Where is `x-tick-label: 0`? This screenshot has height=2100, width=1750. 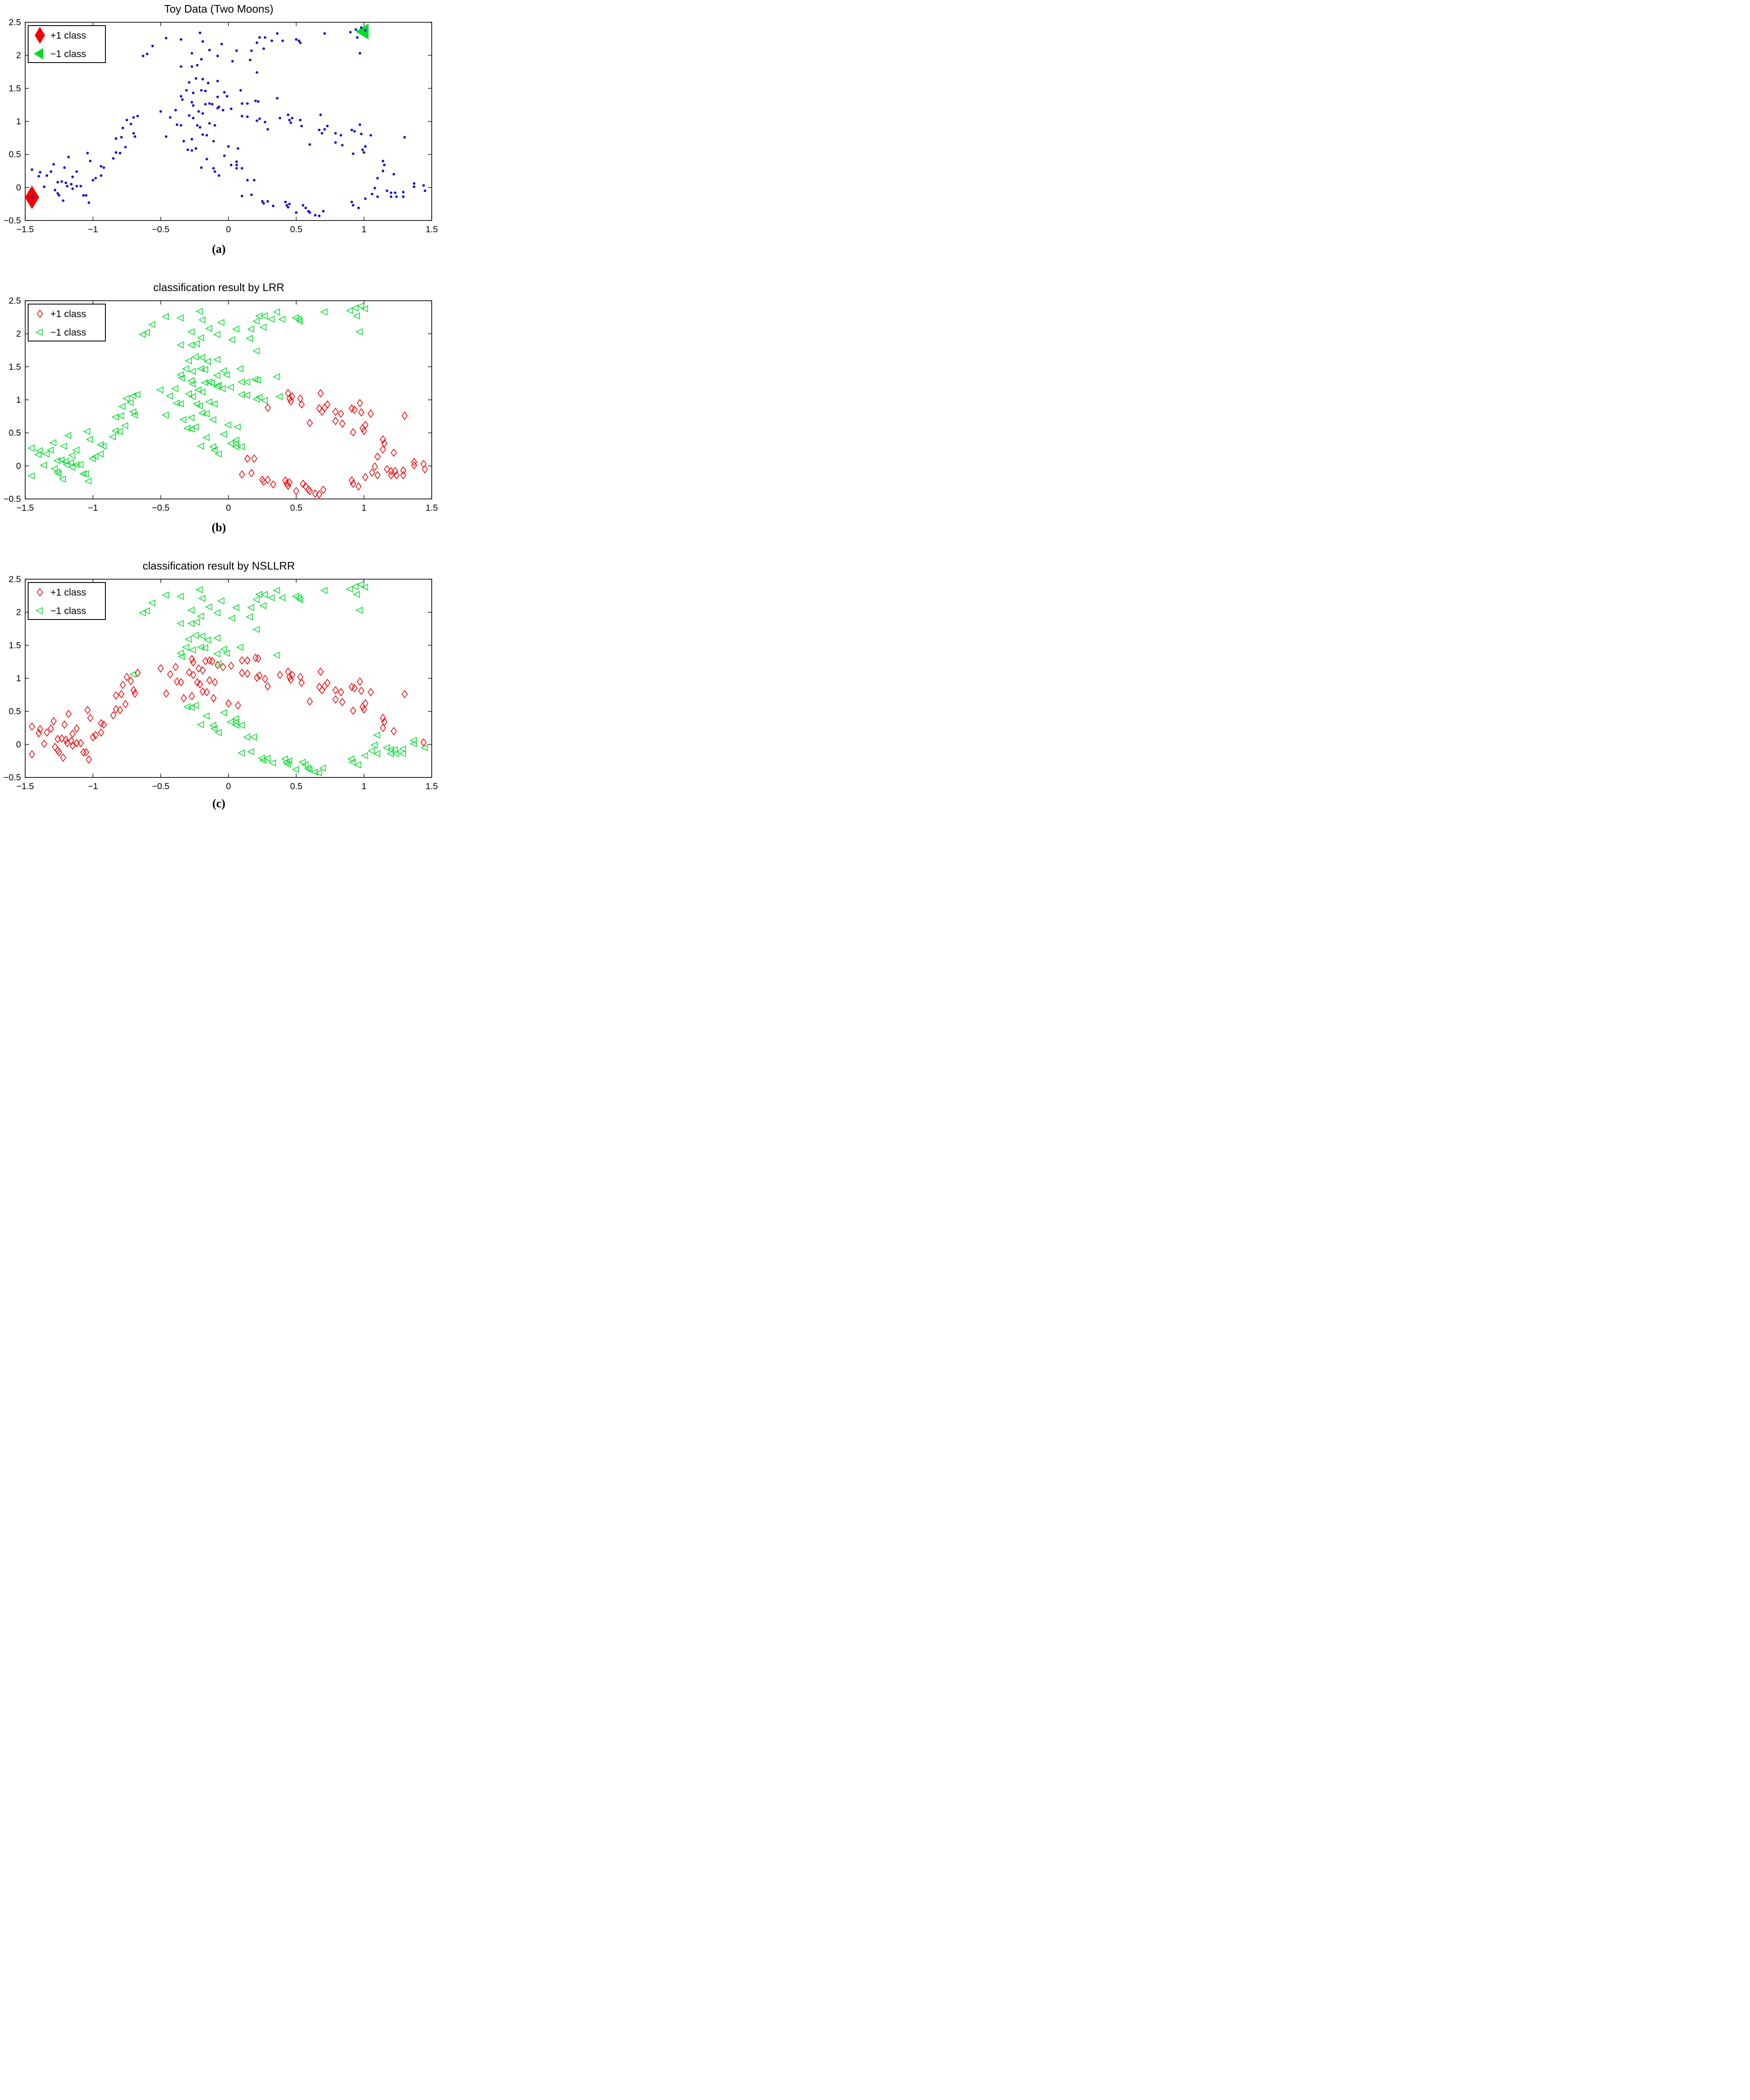
x-tick-label: 0 is located at coordinates (229, 786).